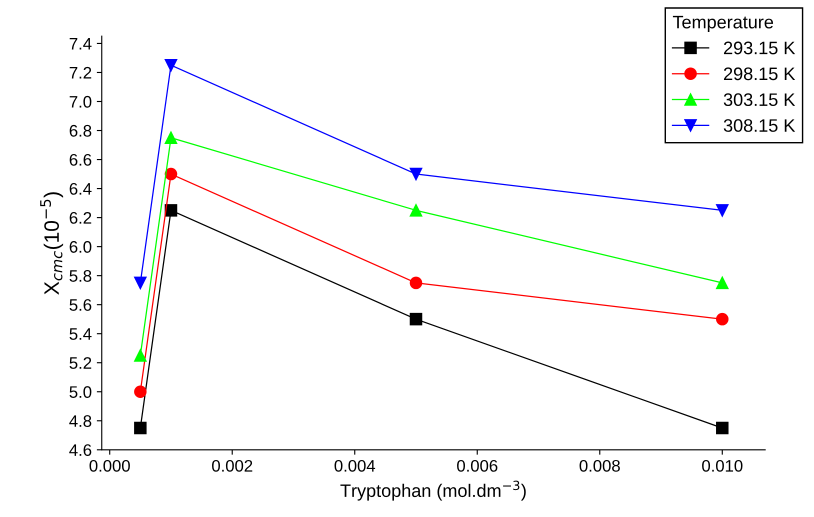 Image resolution: width=814 pixels, height=517 pixels. Describe the element at coordinates (81, 247) in the screenshot. I see `y-tick-label: 6.0` at that location.